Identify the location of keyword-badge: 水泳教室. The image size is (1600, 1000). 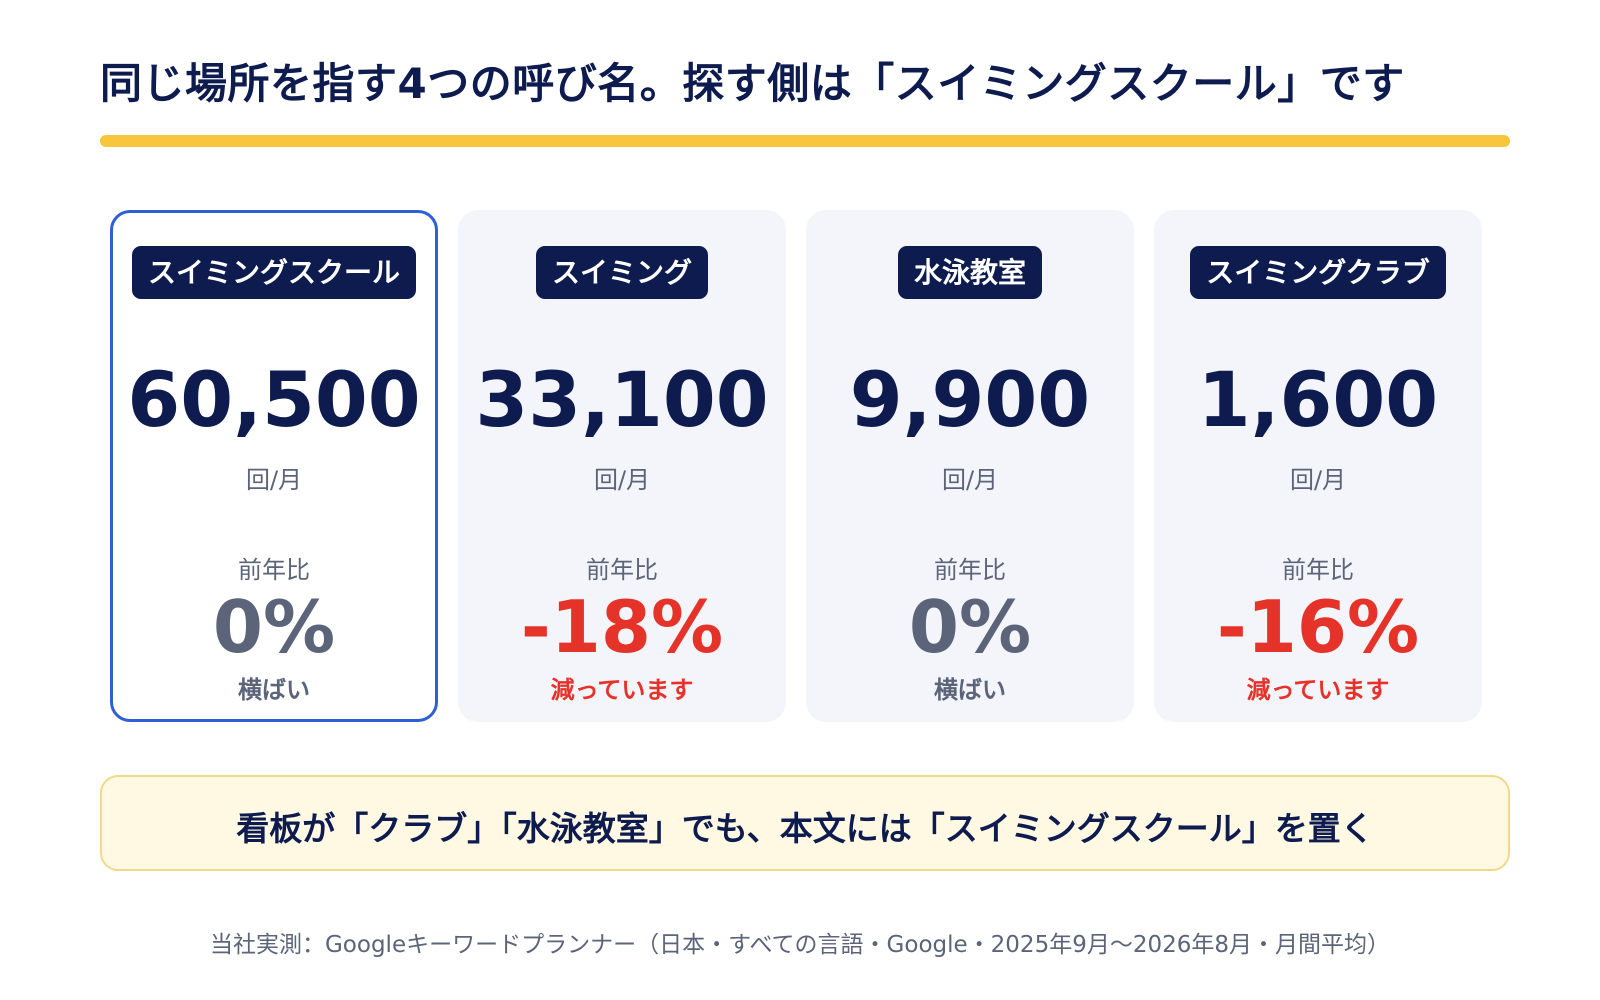
(969, 272).